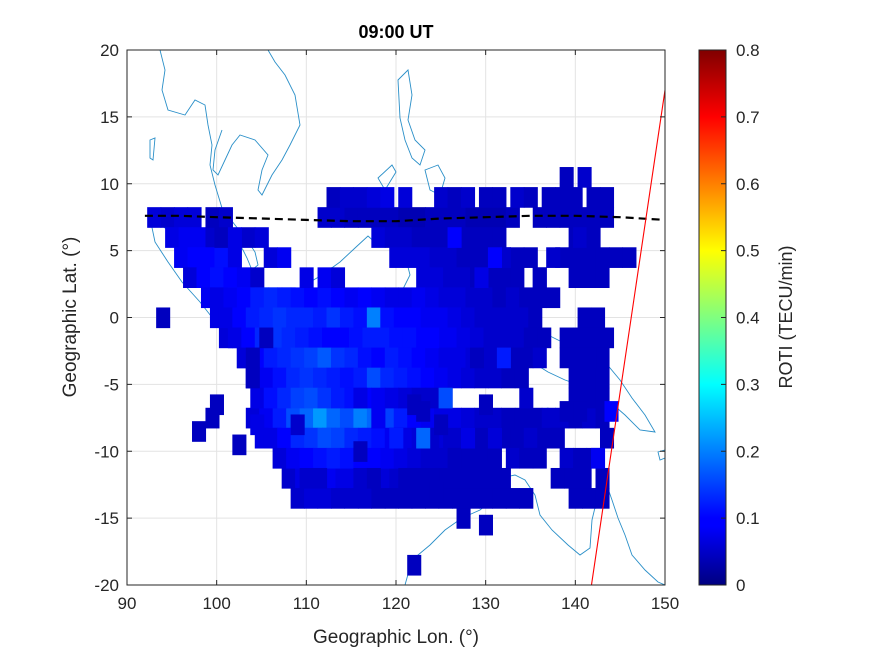 The width and height of the screenshot is (875, 657). I want to click on x-tick-label: 110, so click(306, 603).